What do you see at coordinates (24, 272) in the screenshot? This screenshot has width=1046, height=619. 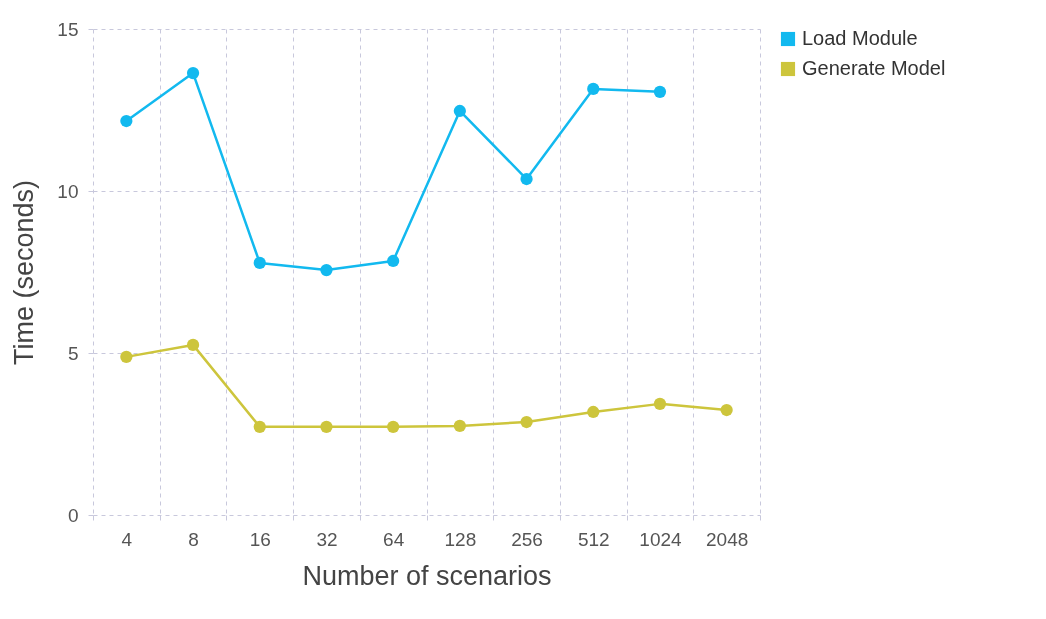 I see `y-axis-title: Time (seconds)` at bounding box center [24, 272].